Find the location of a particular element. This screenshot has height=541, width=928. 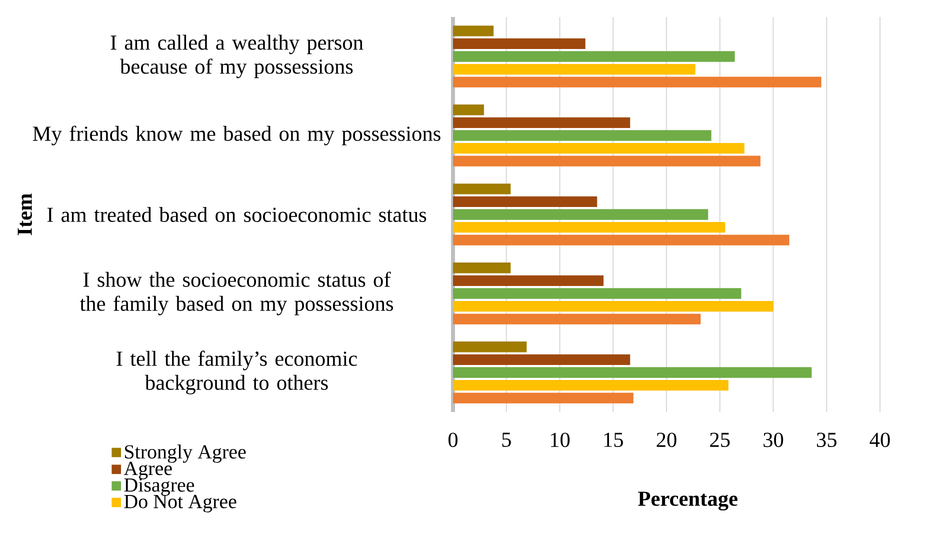

y-tick-label: I show the socioeconomic status of the family based on my possessions is located at coordinates (236, 294).